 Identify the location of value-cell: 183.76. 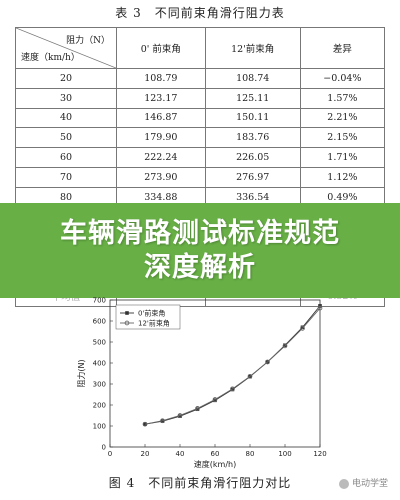
(252, 138).